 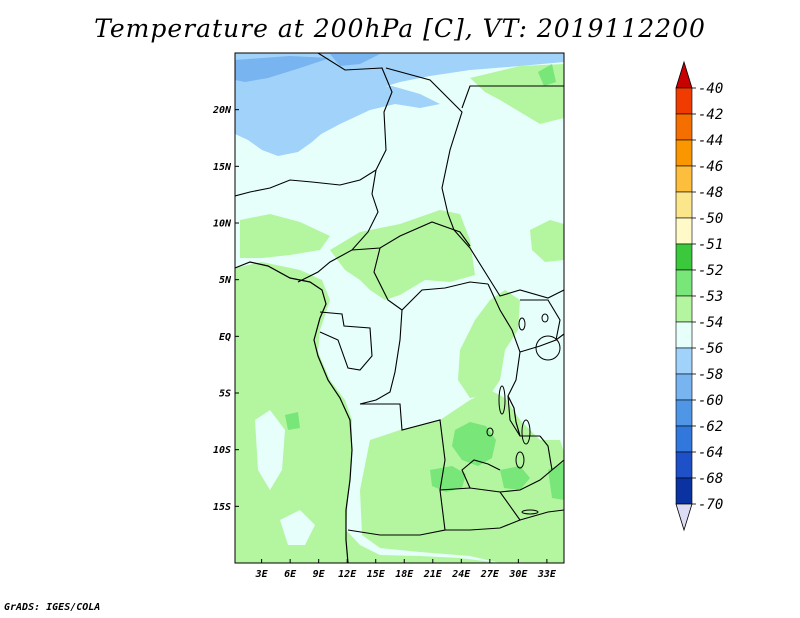 I want to click on field-darker-blue, so click(x=282, y=69).